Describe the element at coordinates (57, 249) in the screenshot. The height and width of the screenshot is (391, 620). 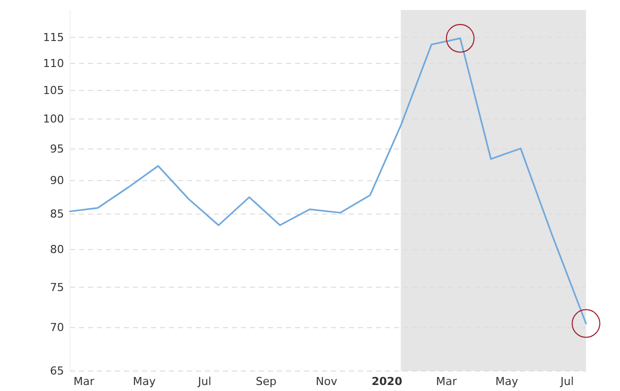
I see `y-tick-label: 80` at that location.